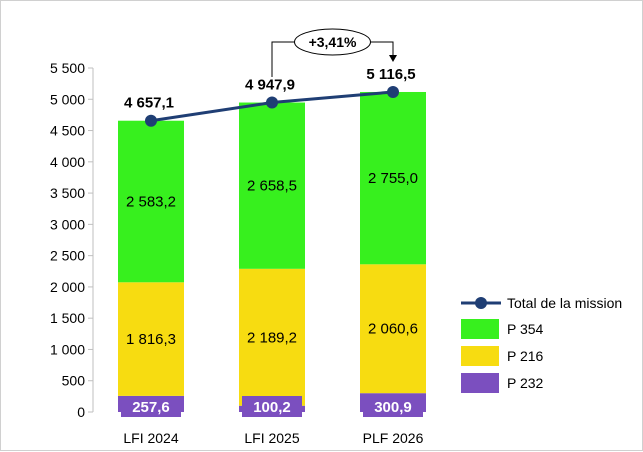 The width and height of the screenshot is (643, 452). I want to click on legend-label: P 216, so click(525, 356).